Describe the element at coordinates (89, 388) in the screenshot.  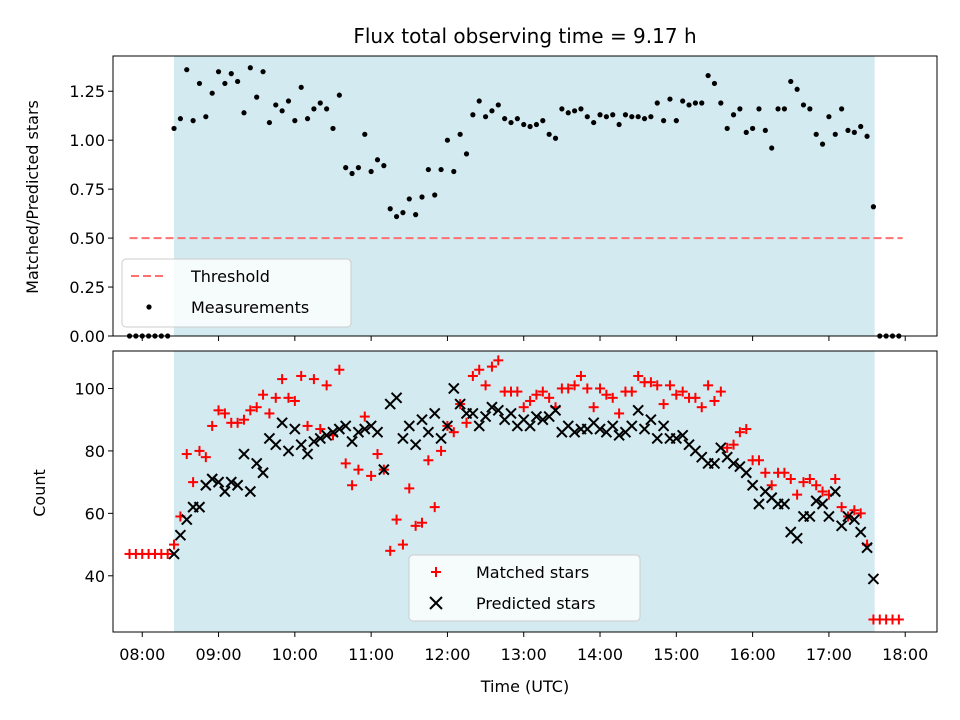
I see `count-y-tick-label: 100` at that location.